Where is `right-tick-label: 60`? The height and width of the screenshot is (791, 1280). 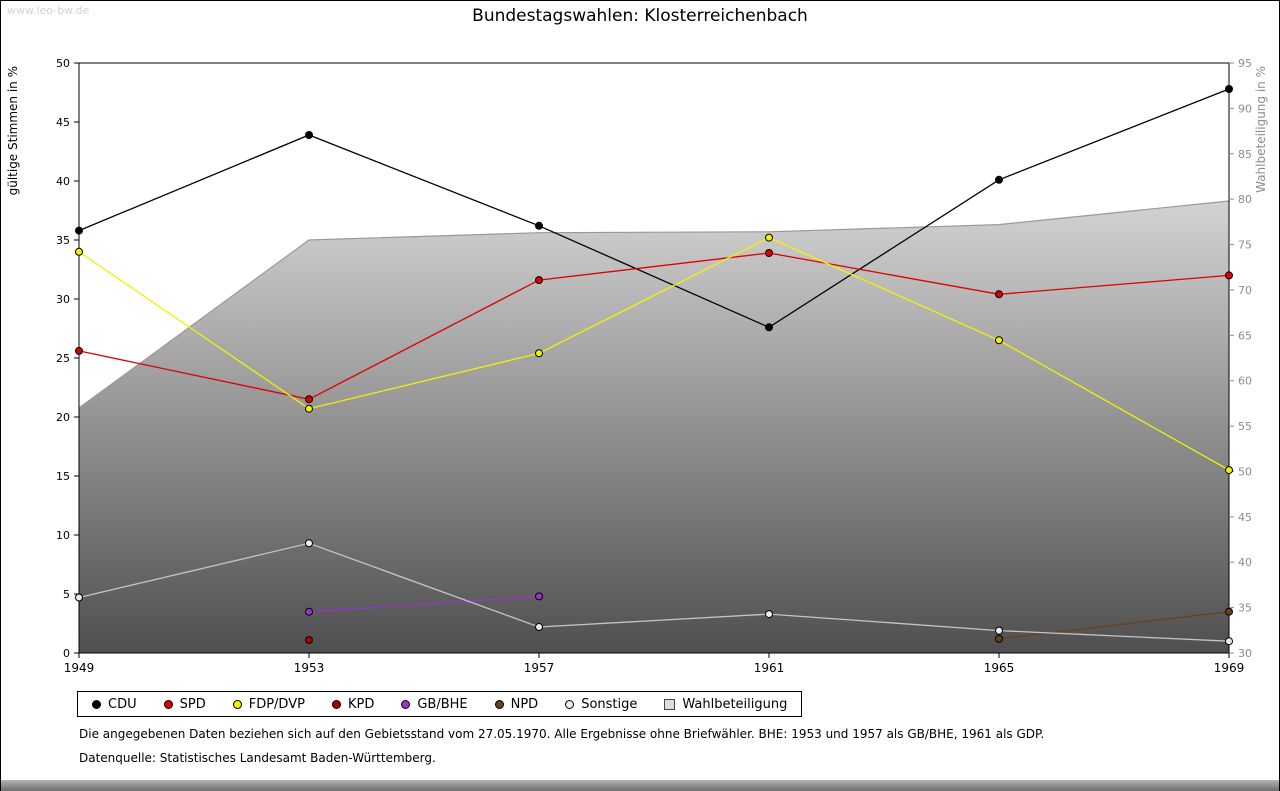 right-tick-label: 60 is located at coordinates (1245, 381).